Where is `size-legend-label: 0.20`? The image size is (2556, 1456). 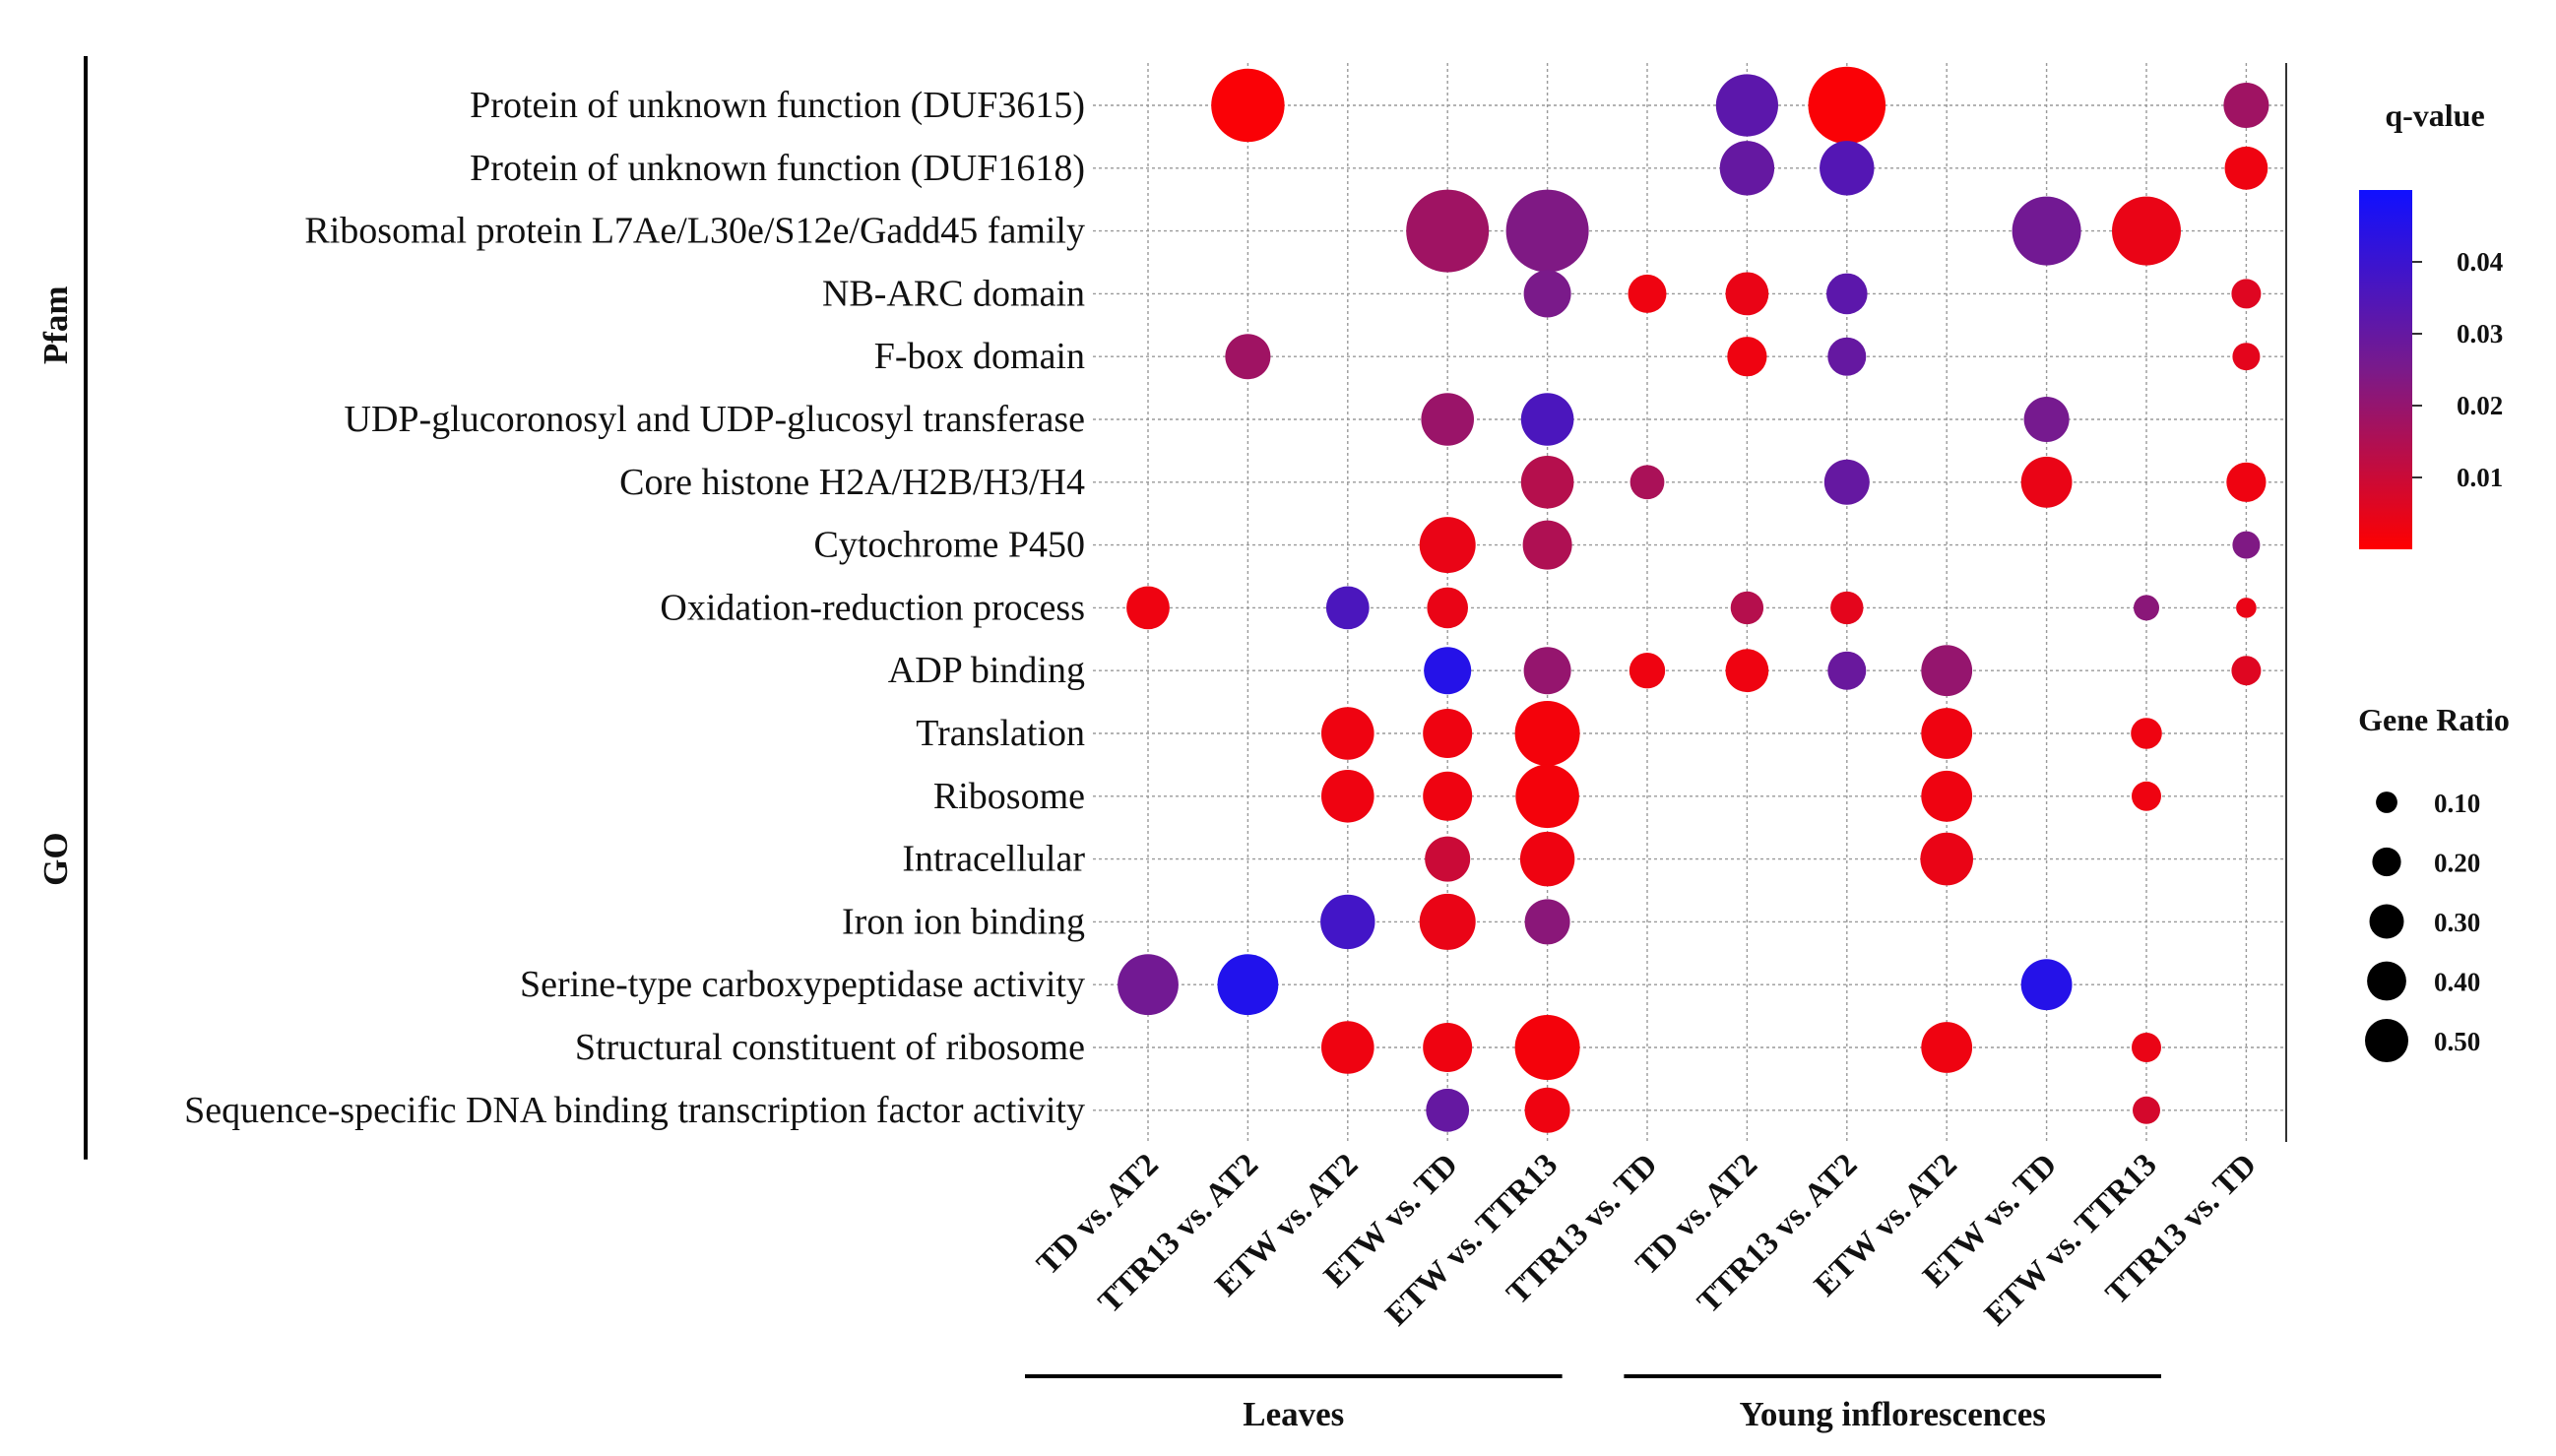
size-legend-label: 0.20 is located at coordinates (2457, 863).